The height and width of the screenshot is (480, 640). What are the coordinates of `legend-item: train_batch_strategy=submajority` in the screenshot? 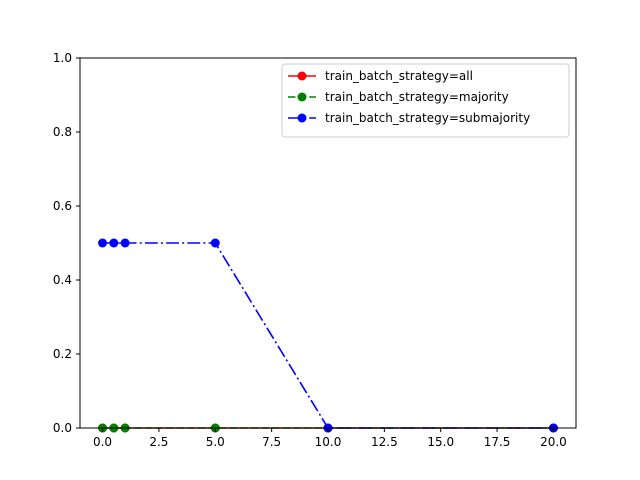 It's located at (409, 118).